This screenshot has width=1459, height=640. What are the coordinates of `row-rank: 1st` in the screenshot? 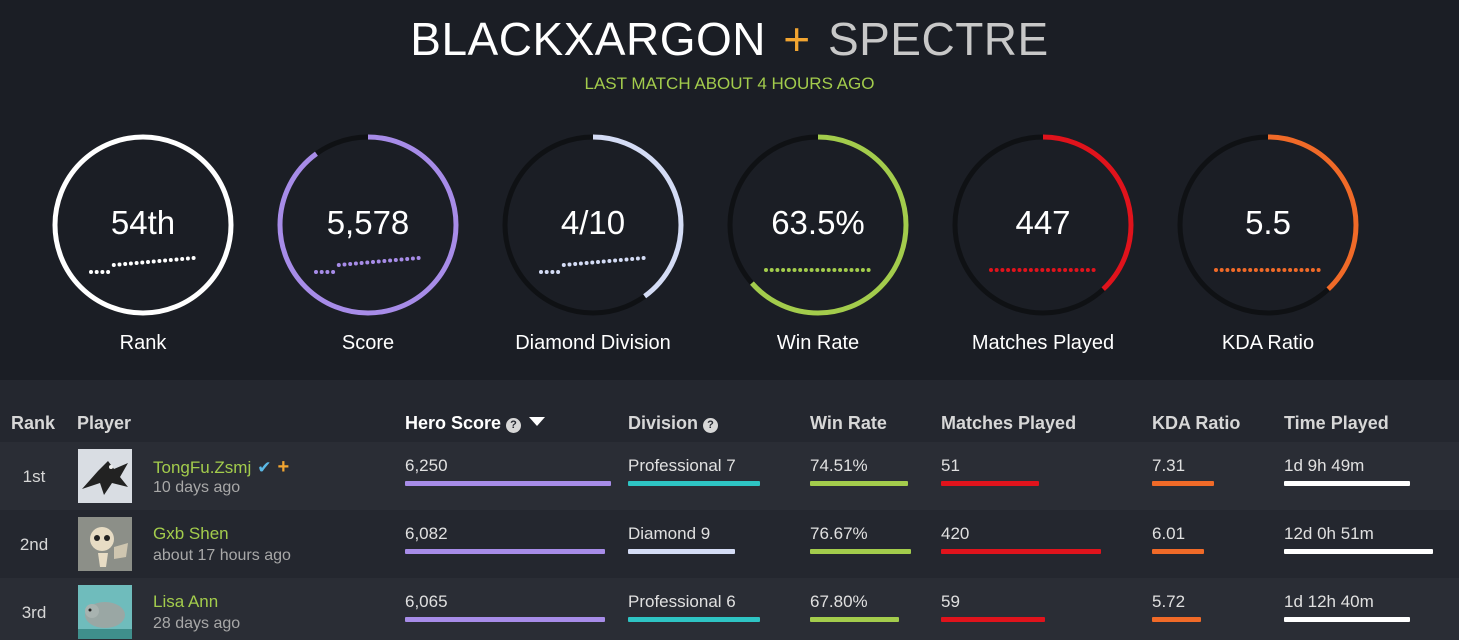 It's located at (34, 476).